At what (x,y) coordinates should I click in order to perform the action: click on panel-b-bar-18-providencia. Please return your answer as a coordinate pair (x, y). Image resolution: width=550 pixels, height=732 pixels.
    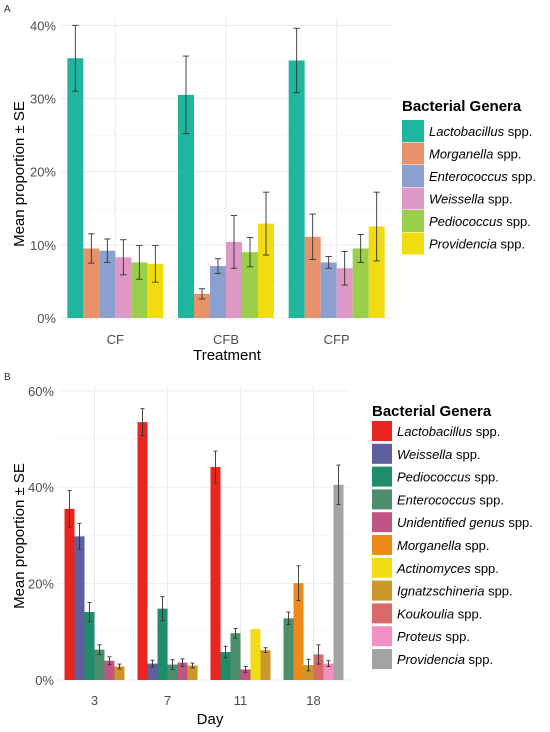
    Looking at the image, I should click on (338, 582).